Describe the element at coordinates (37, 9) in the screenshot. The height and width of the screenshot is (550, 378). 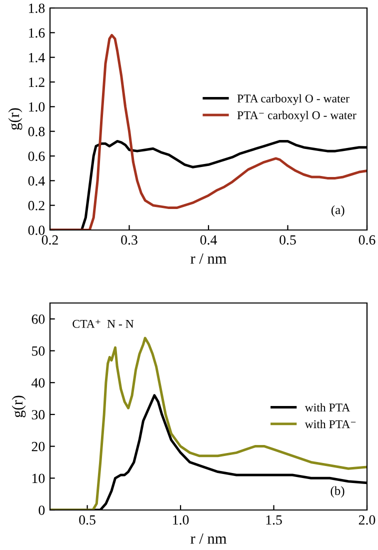
I see `y-tick-label: 1.8` at that location.